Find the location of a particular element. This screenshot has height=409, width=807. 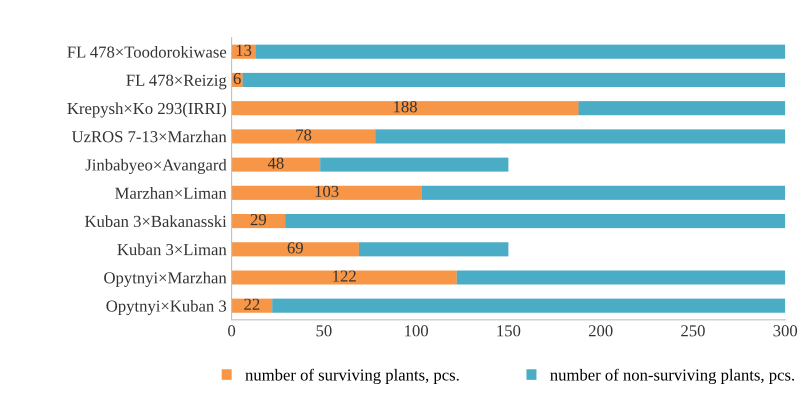

y-tick-label: Jinbabyeo×Avangard is located at coordinates (156, 166).